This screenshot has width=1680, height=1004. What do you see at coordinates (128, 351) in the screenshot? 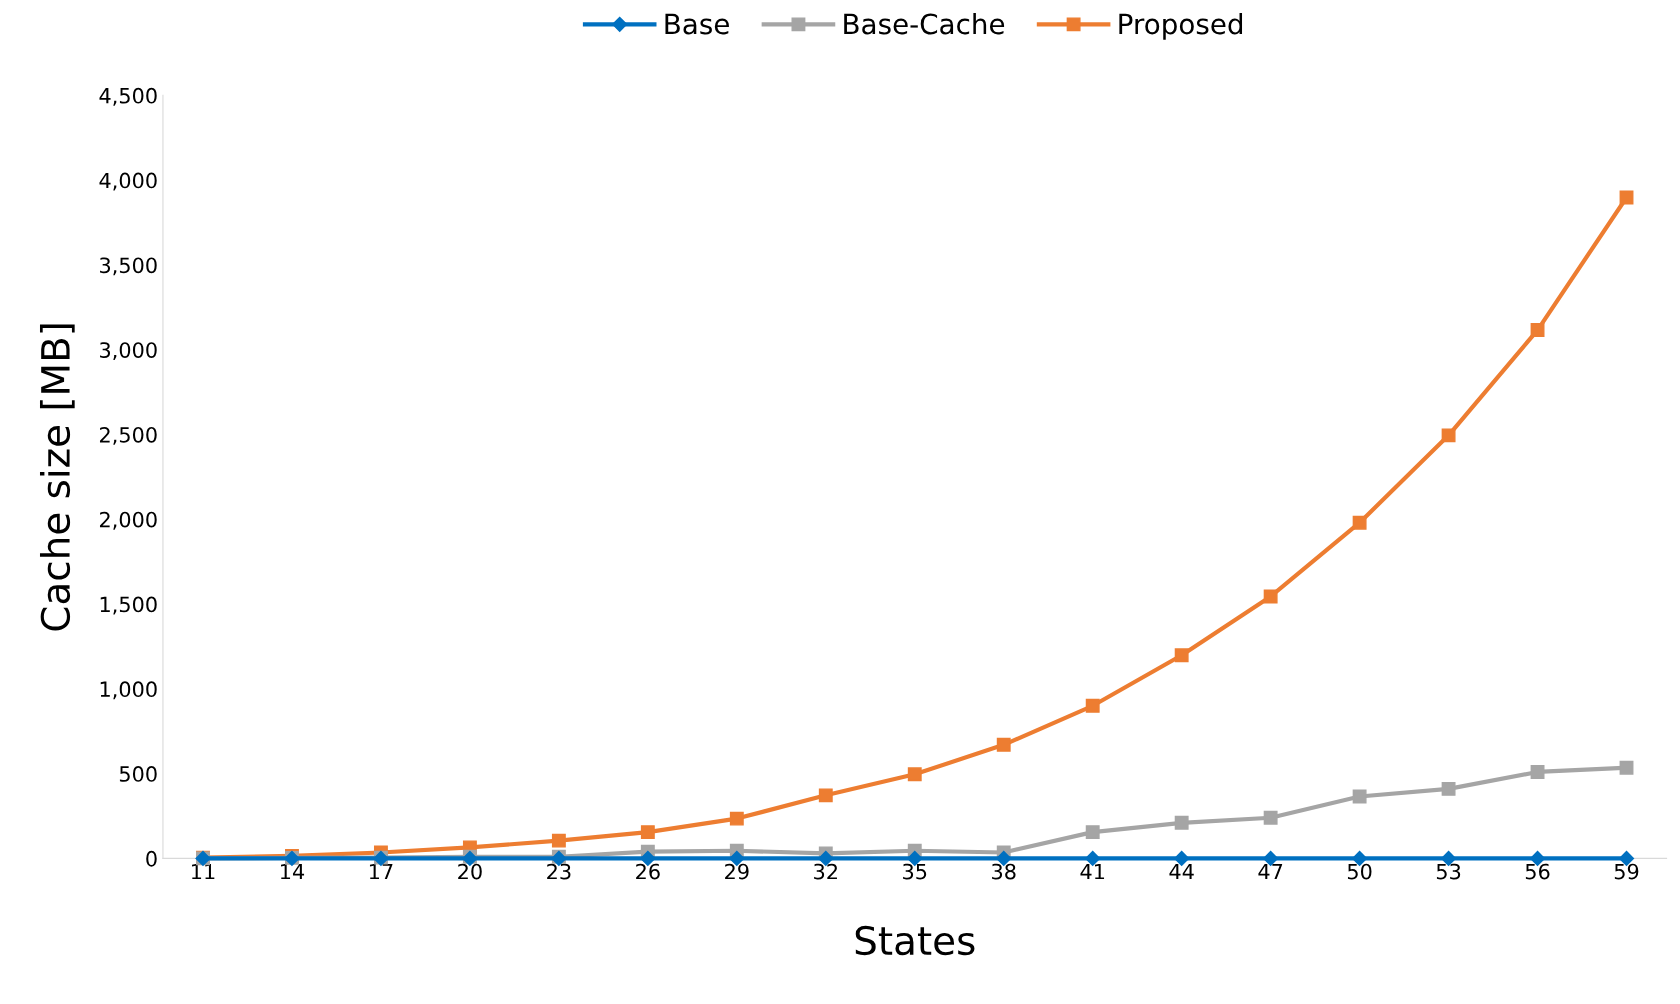
I see `y-tick-label: 3,000` at bounding box center [128, 351].